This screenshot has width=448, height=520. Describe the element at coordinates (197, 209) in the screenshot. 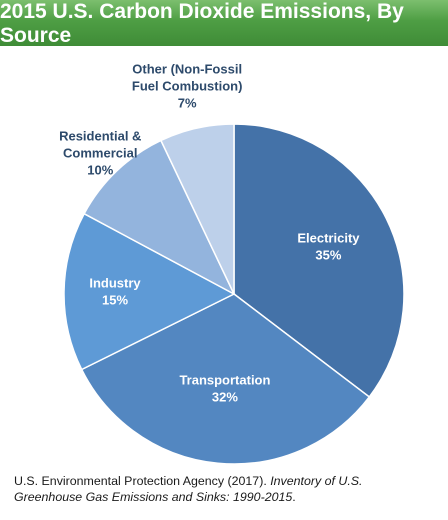

I see `pie-slice-other-non-fossil-fuel-combustion` at that location.